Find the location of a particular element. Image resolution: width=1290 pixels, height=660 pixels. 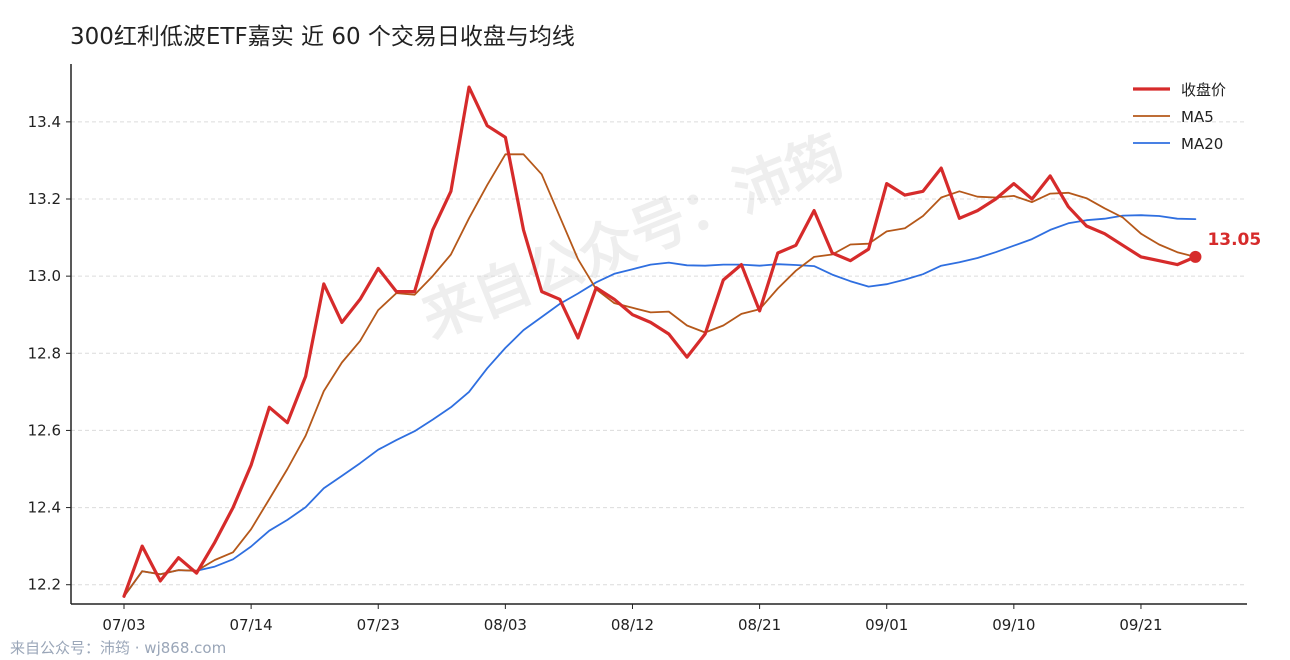

y-tick-label: 12.2 is located at coordinates (44, 585).